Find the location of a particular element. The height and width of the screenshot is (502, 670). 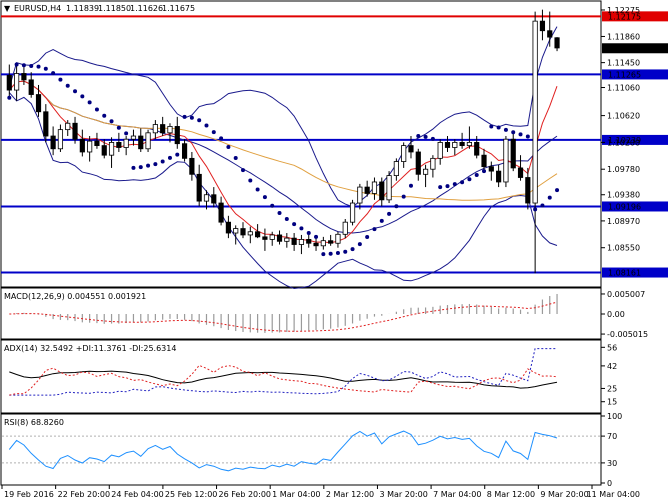

adx-main-line is located at coordinates (283, 379).